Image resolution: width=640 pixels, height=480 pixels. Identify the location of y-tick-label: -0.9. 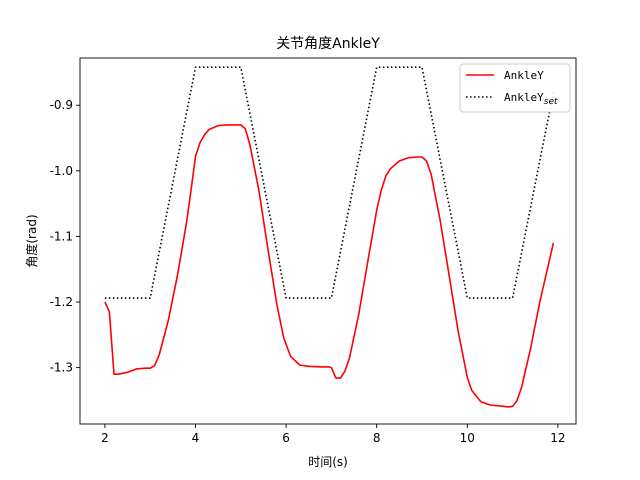
(61, 105).